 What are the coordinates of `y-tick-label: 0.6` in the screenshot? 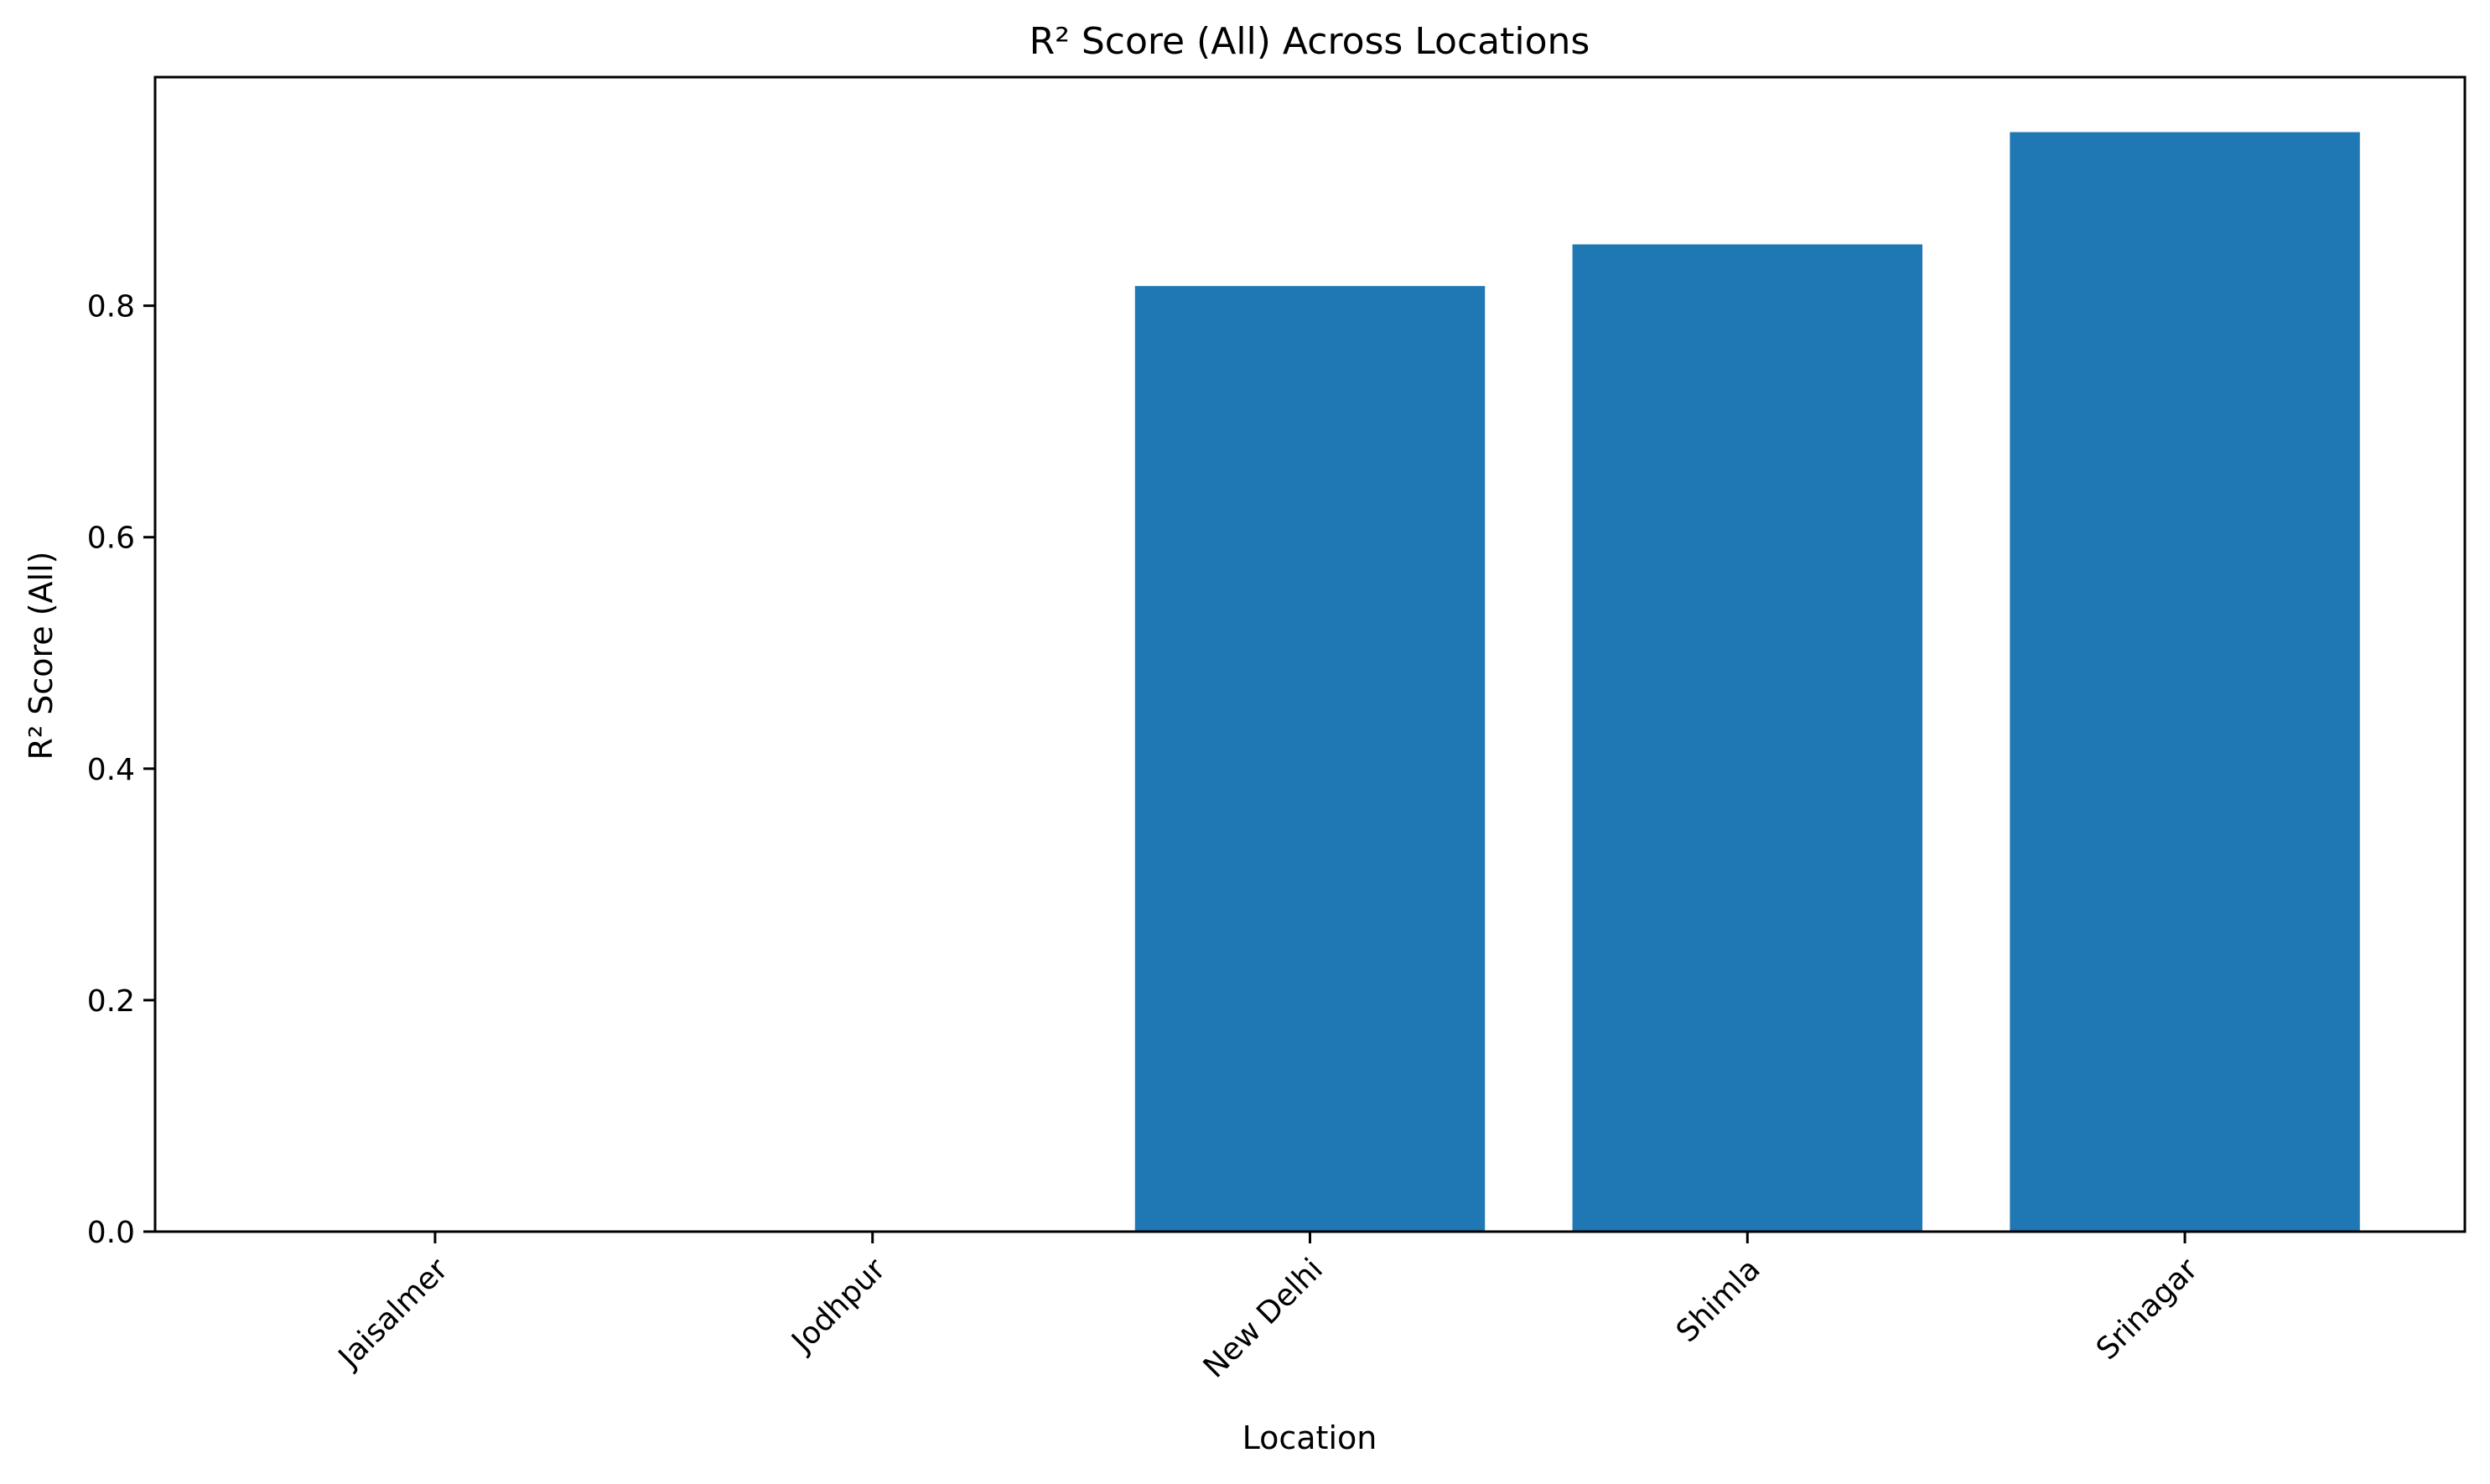 It's located at (111, 538).